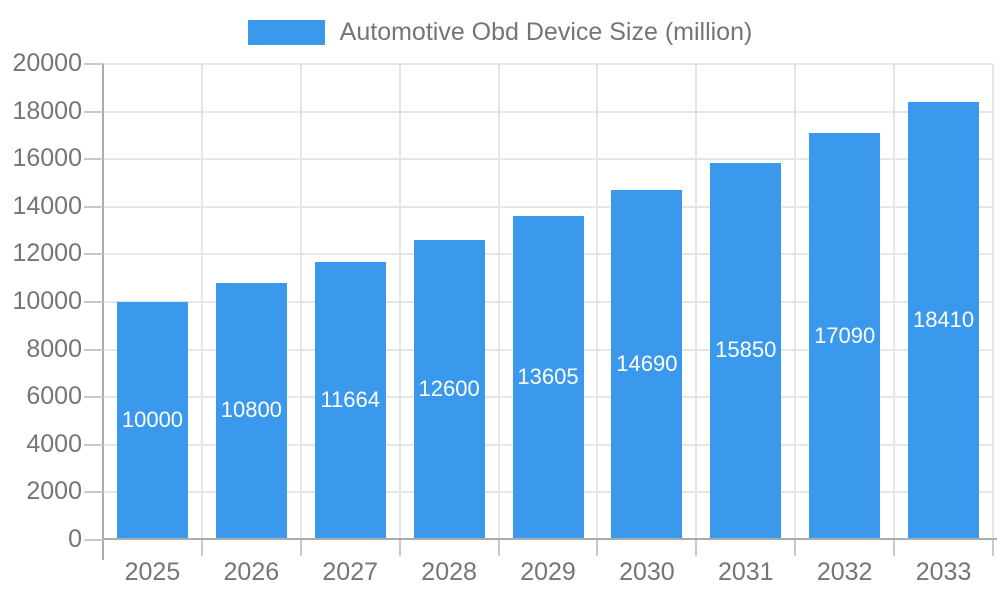 This screenshot has width=1000, height=600. I want to click on bar-2029, so click(548, 378).